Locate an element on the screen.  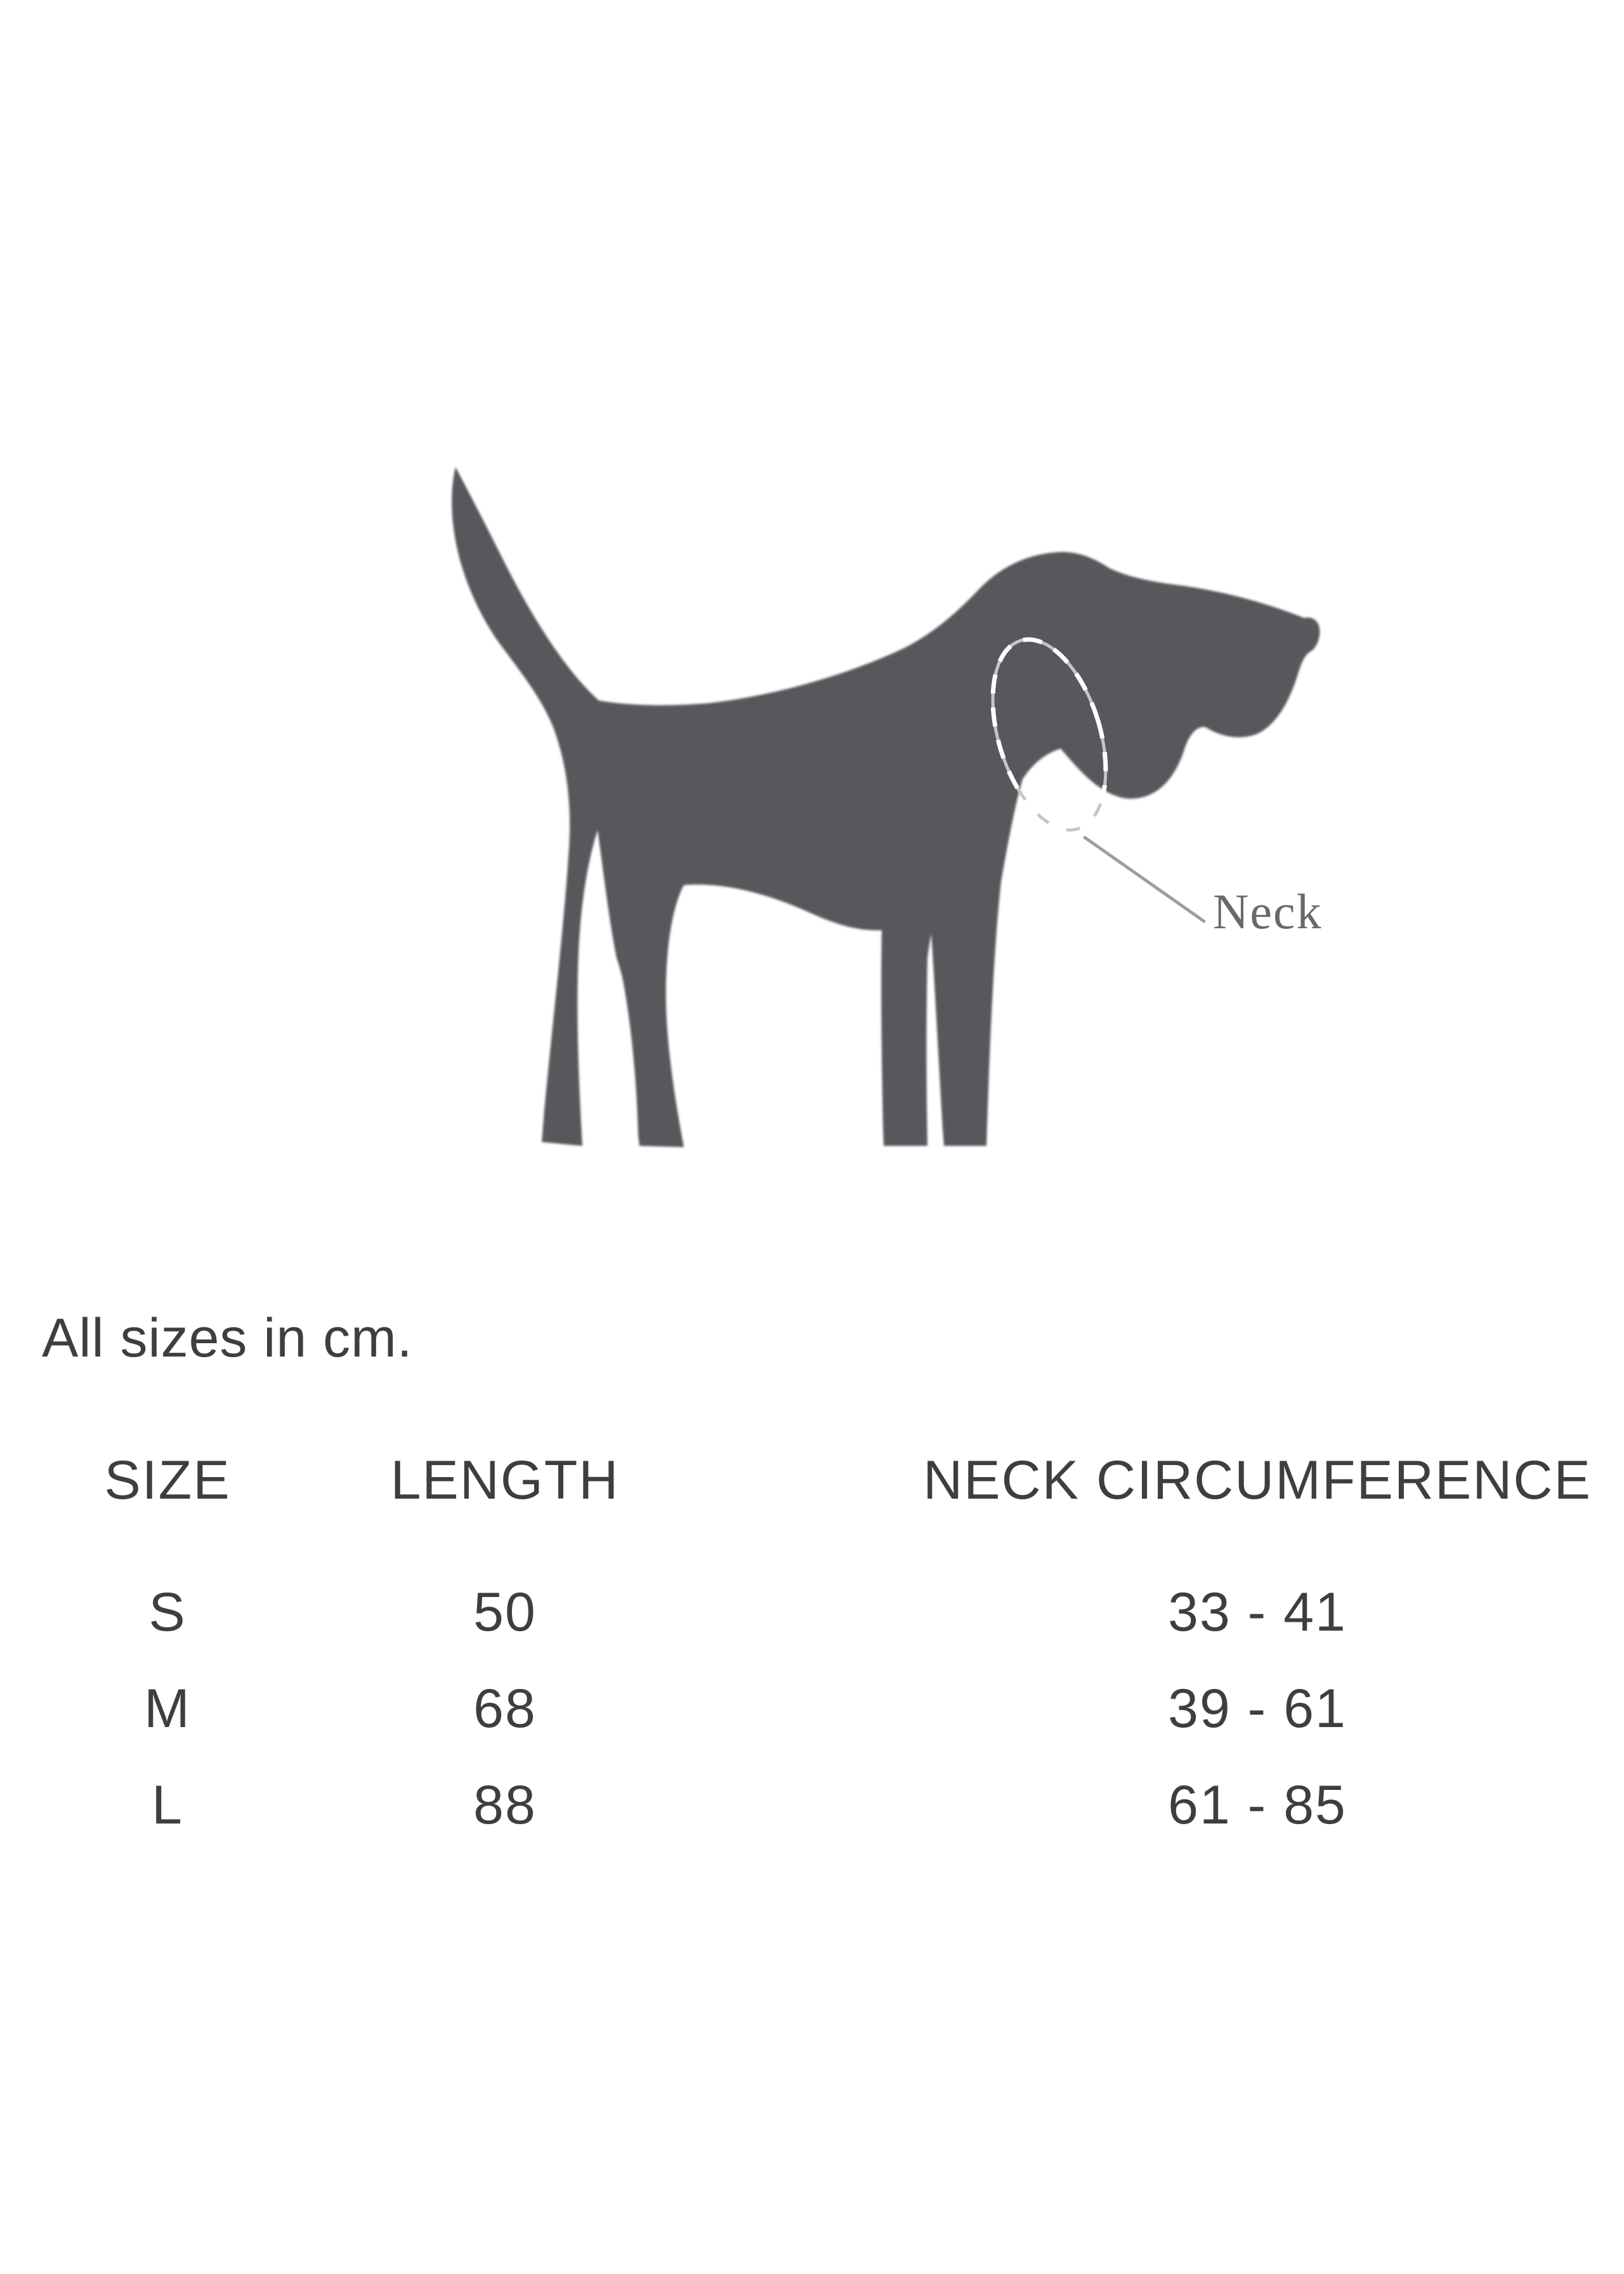
cell-length-s: 50 is located at coordinates (505, 1612).